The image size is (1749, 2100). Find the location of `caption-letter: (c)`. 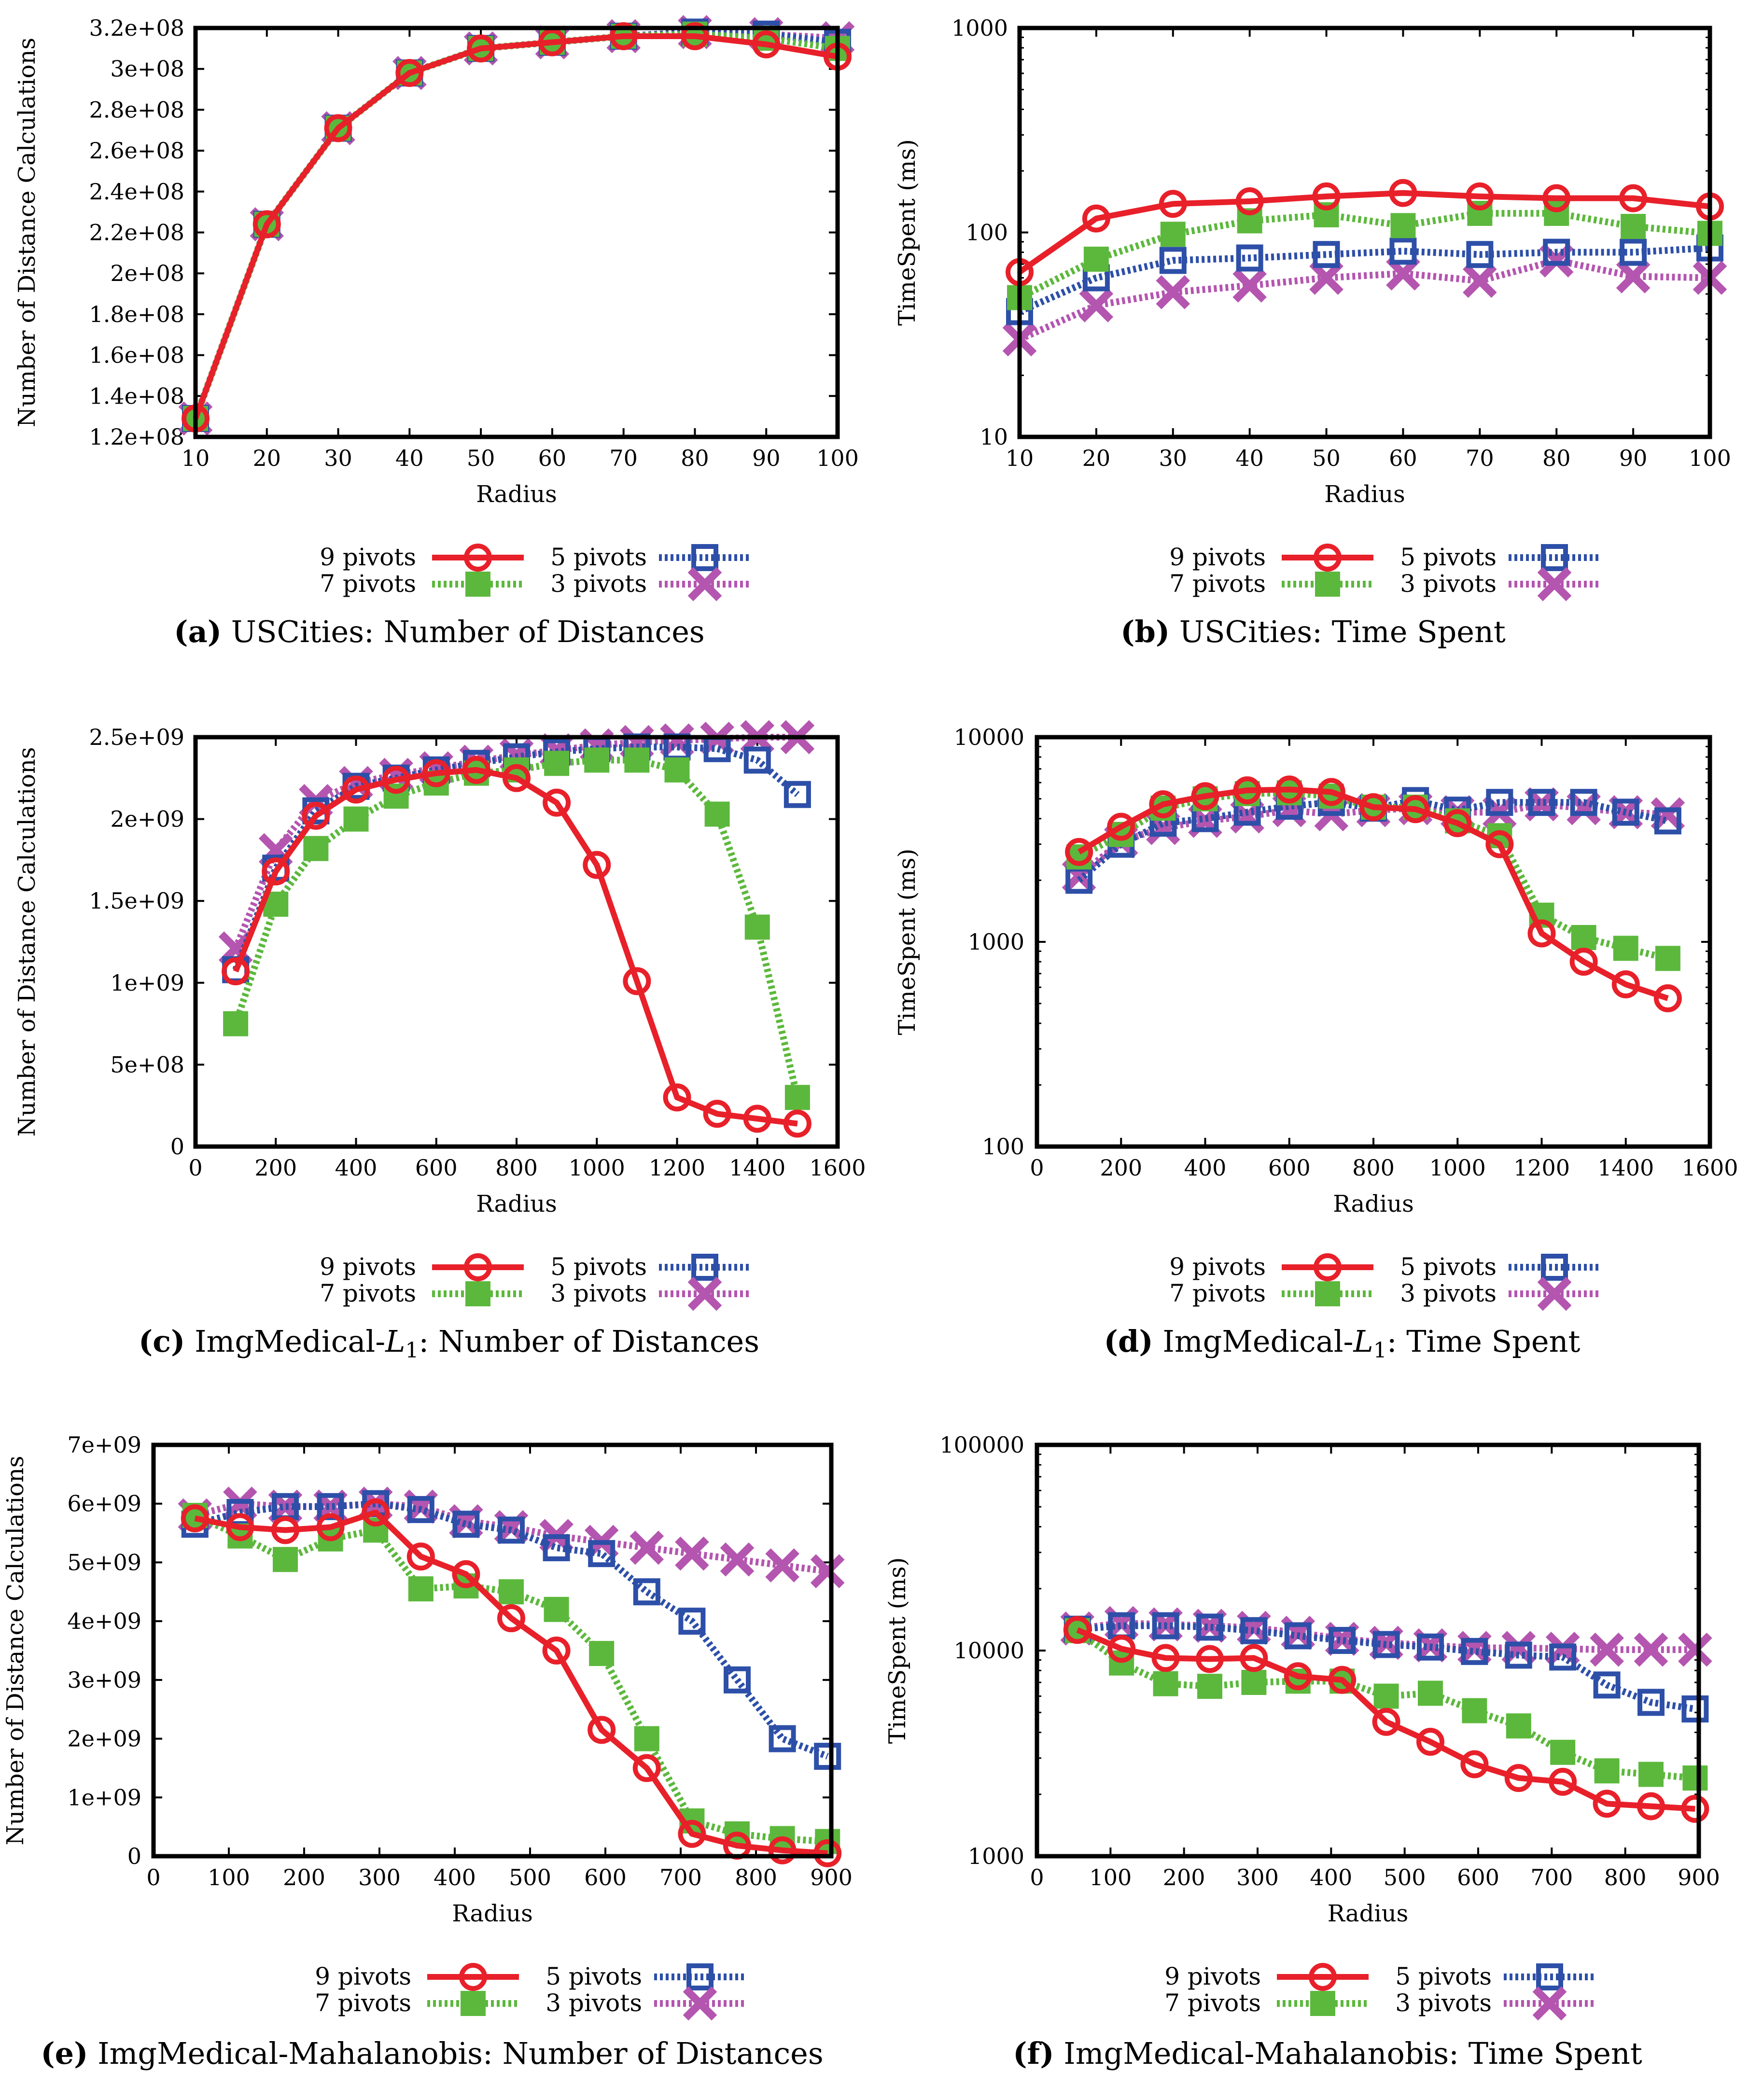

caption-letter: (c) is located at coordinates (162, 1342).